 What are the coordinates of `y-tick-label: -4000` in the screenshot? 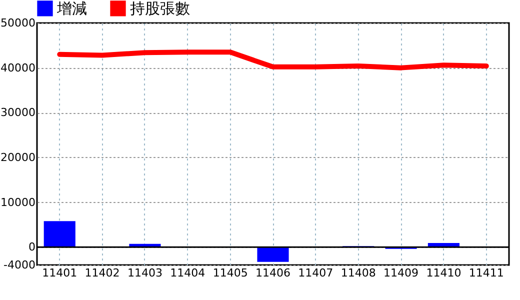 It's located at (20, 265).